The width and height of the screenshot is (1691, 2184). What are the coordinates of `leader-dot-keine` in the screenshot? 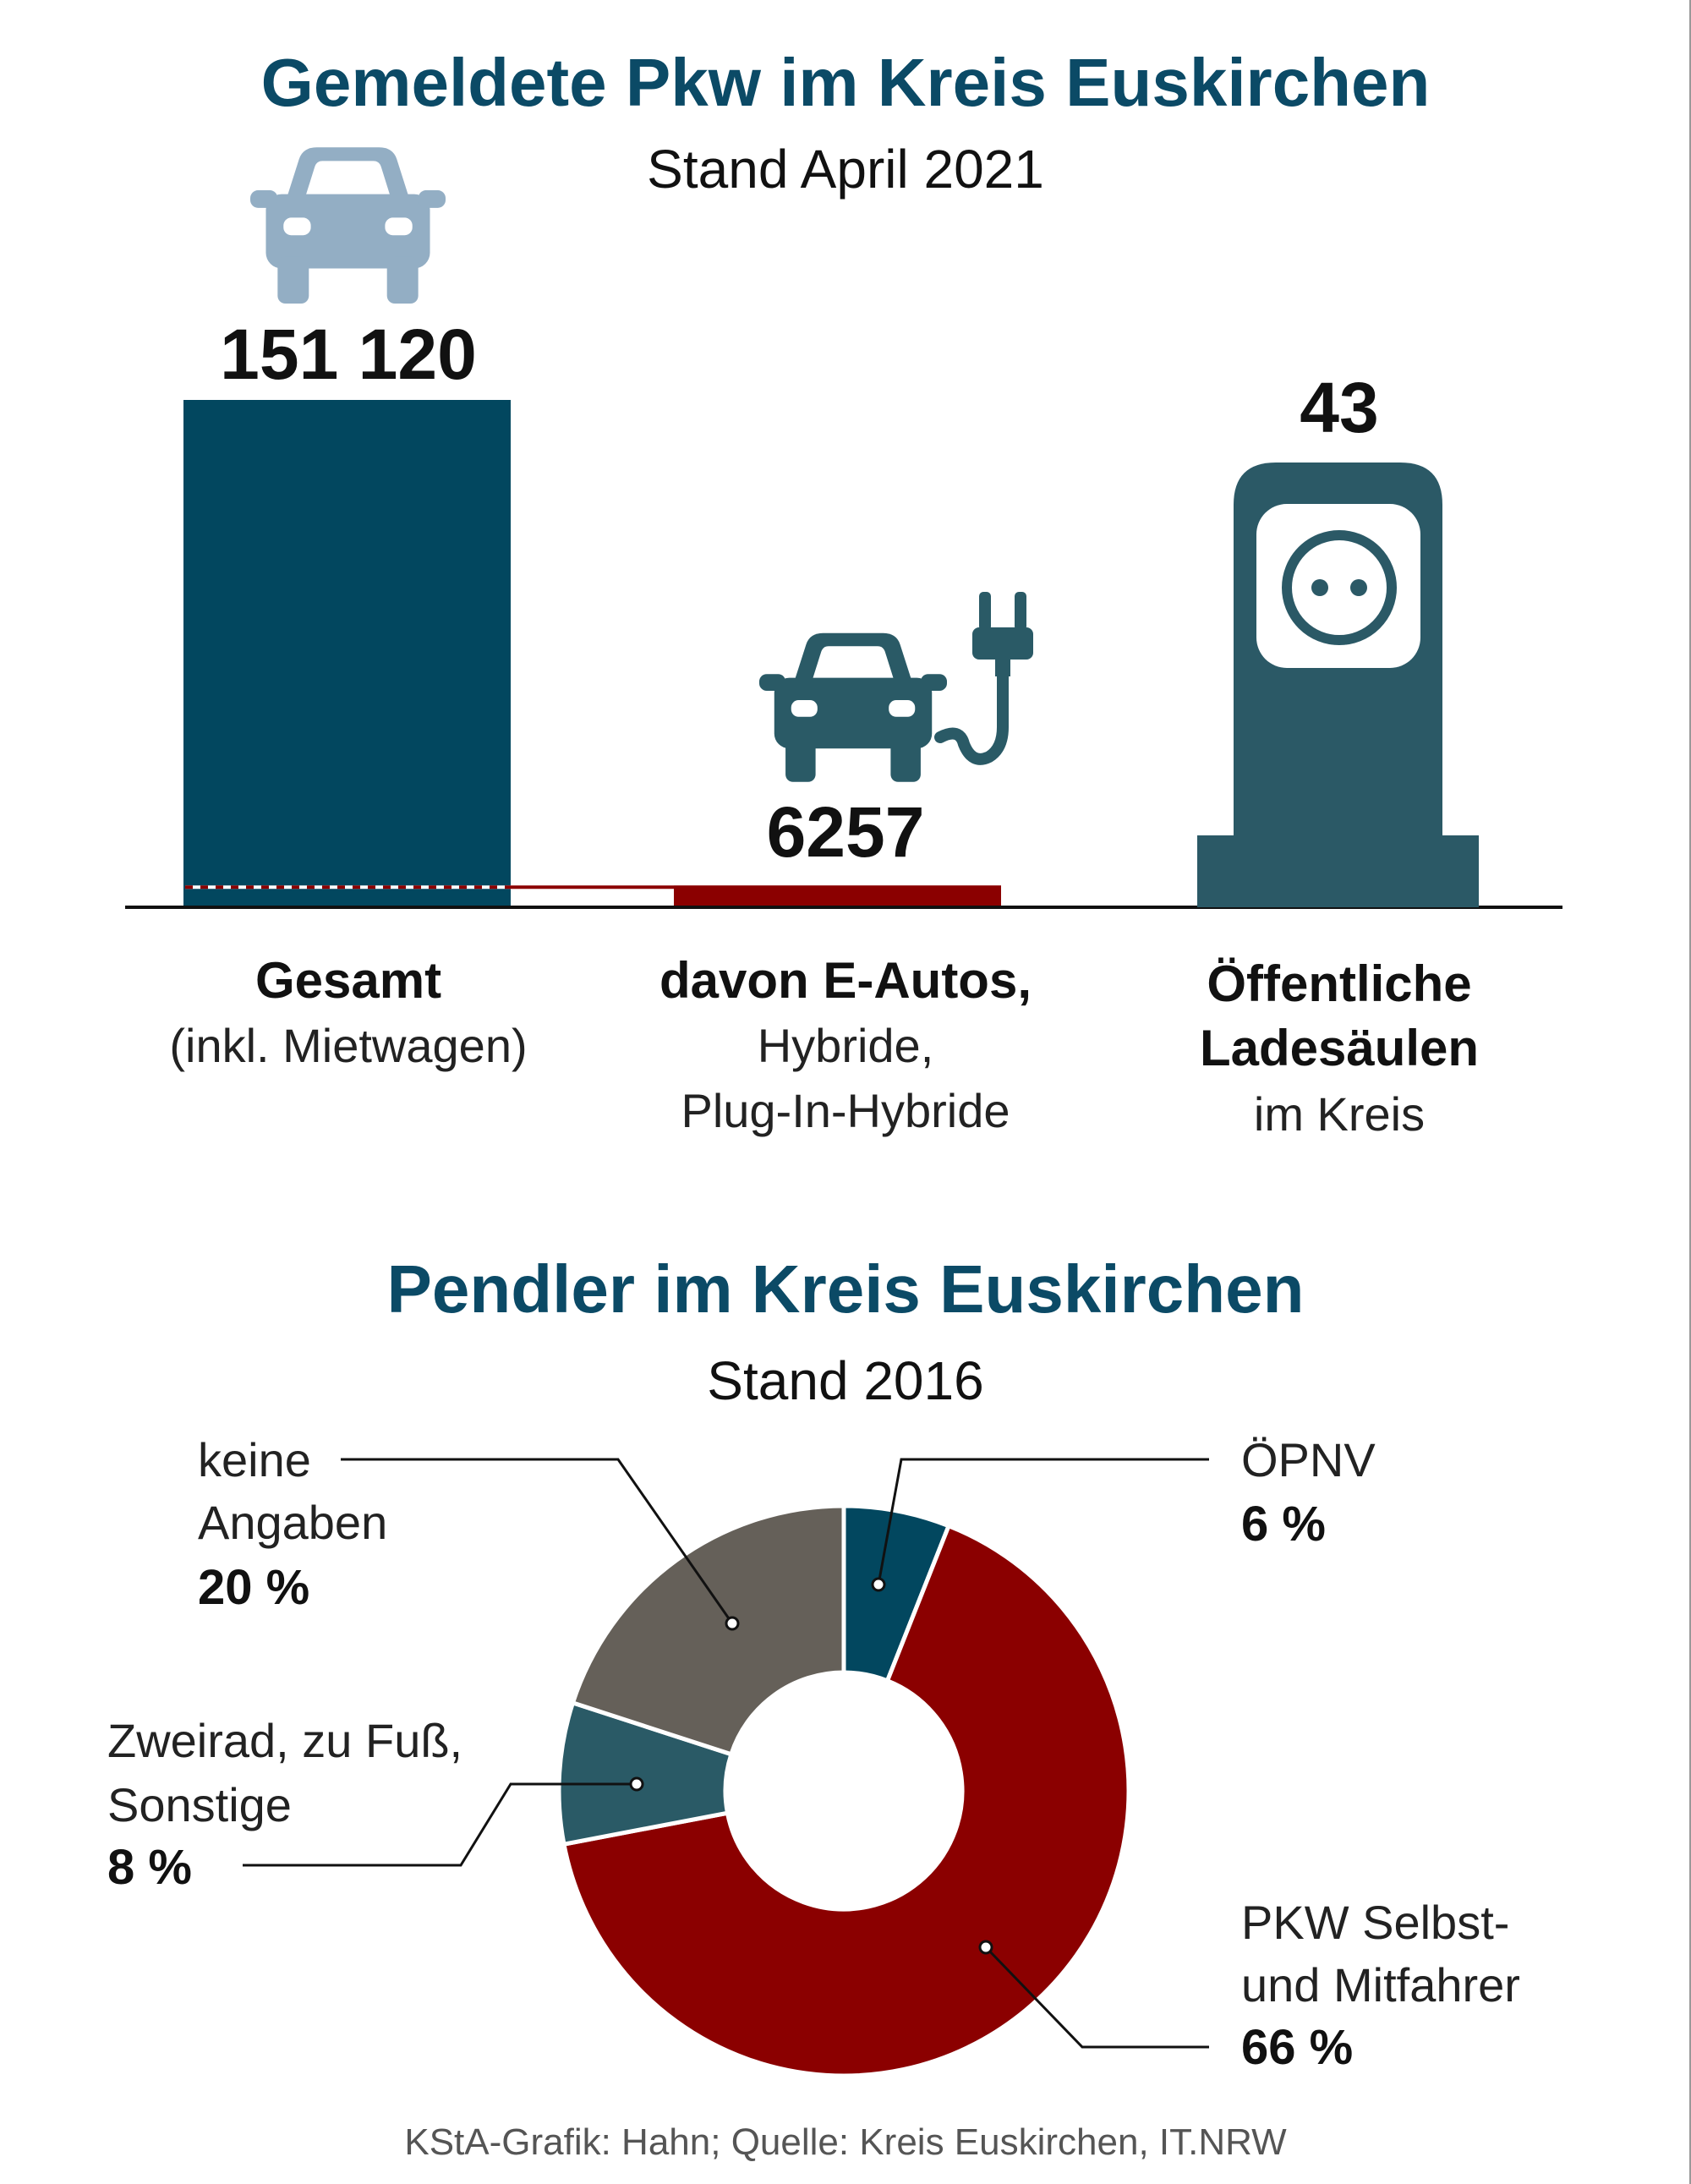 It's located at (733, 1624).